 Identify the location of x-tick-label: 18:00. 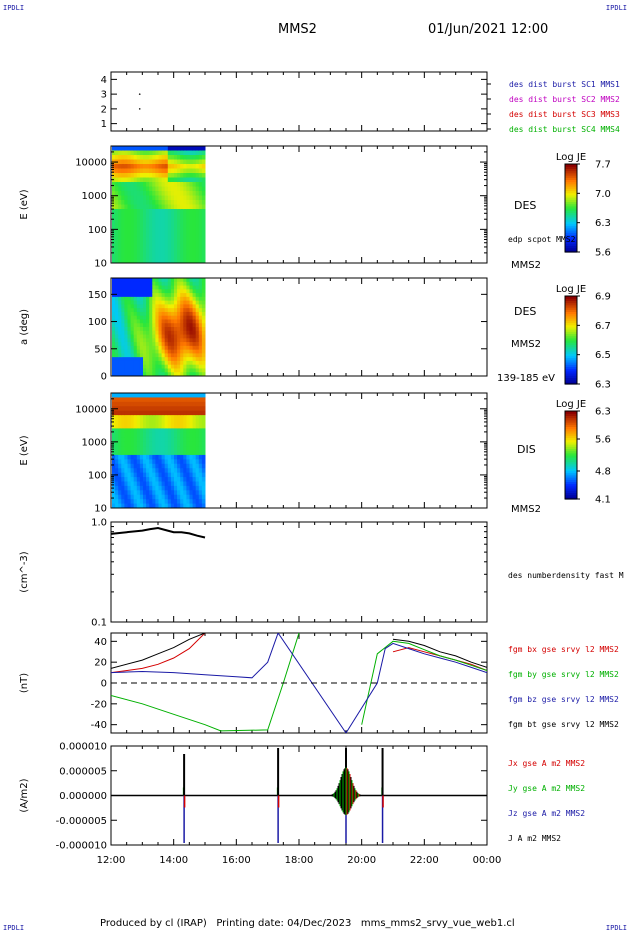
(299, 860).